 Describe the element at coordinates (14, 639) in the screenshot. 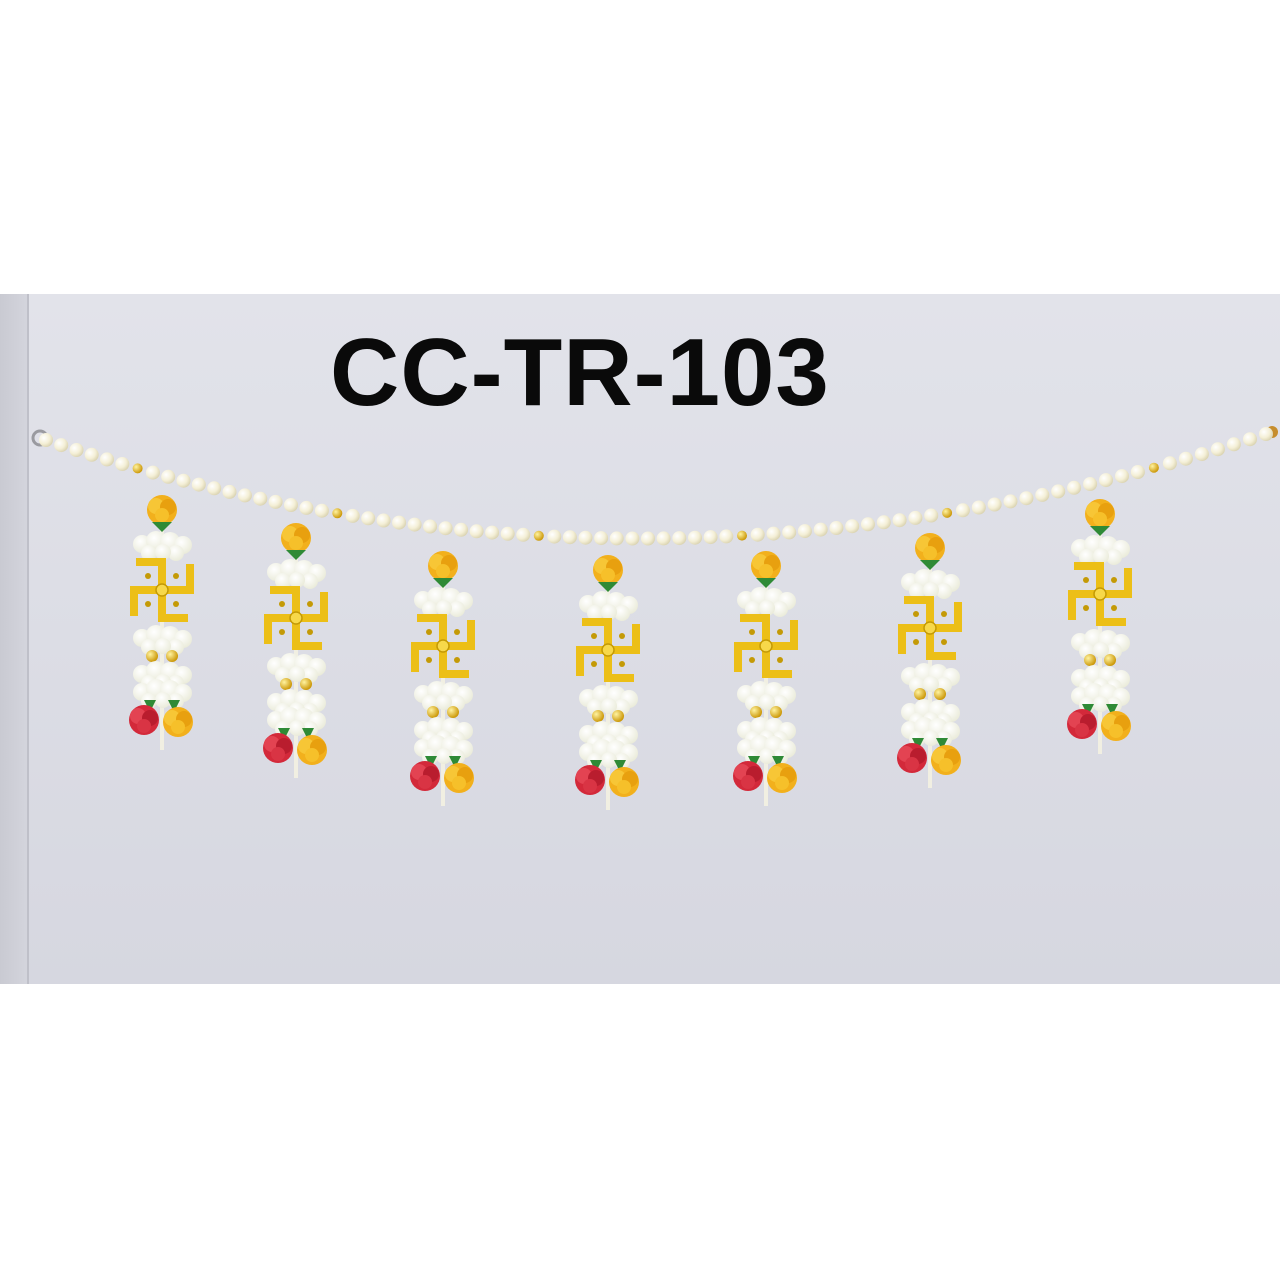

I see `wall-edge` at that location.